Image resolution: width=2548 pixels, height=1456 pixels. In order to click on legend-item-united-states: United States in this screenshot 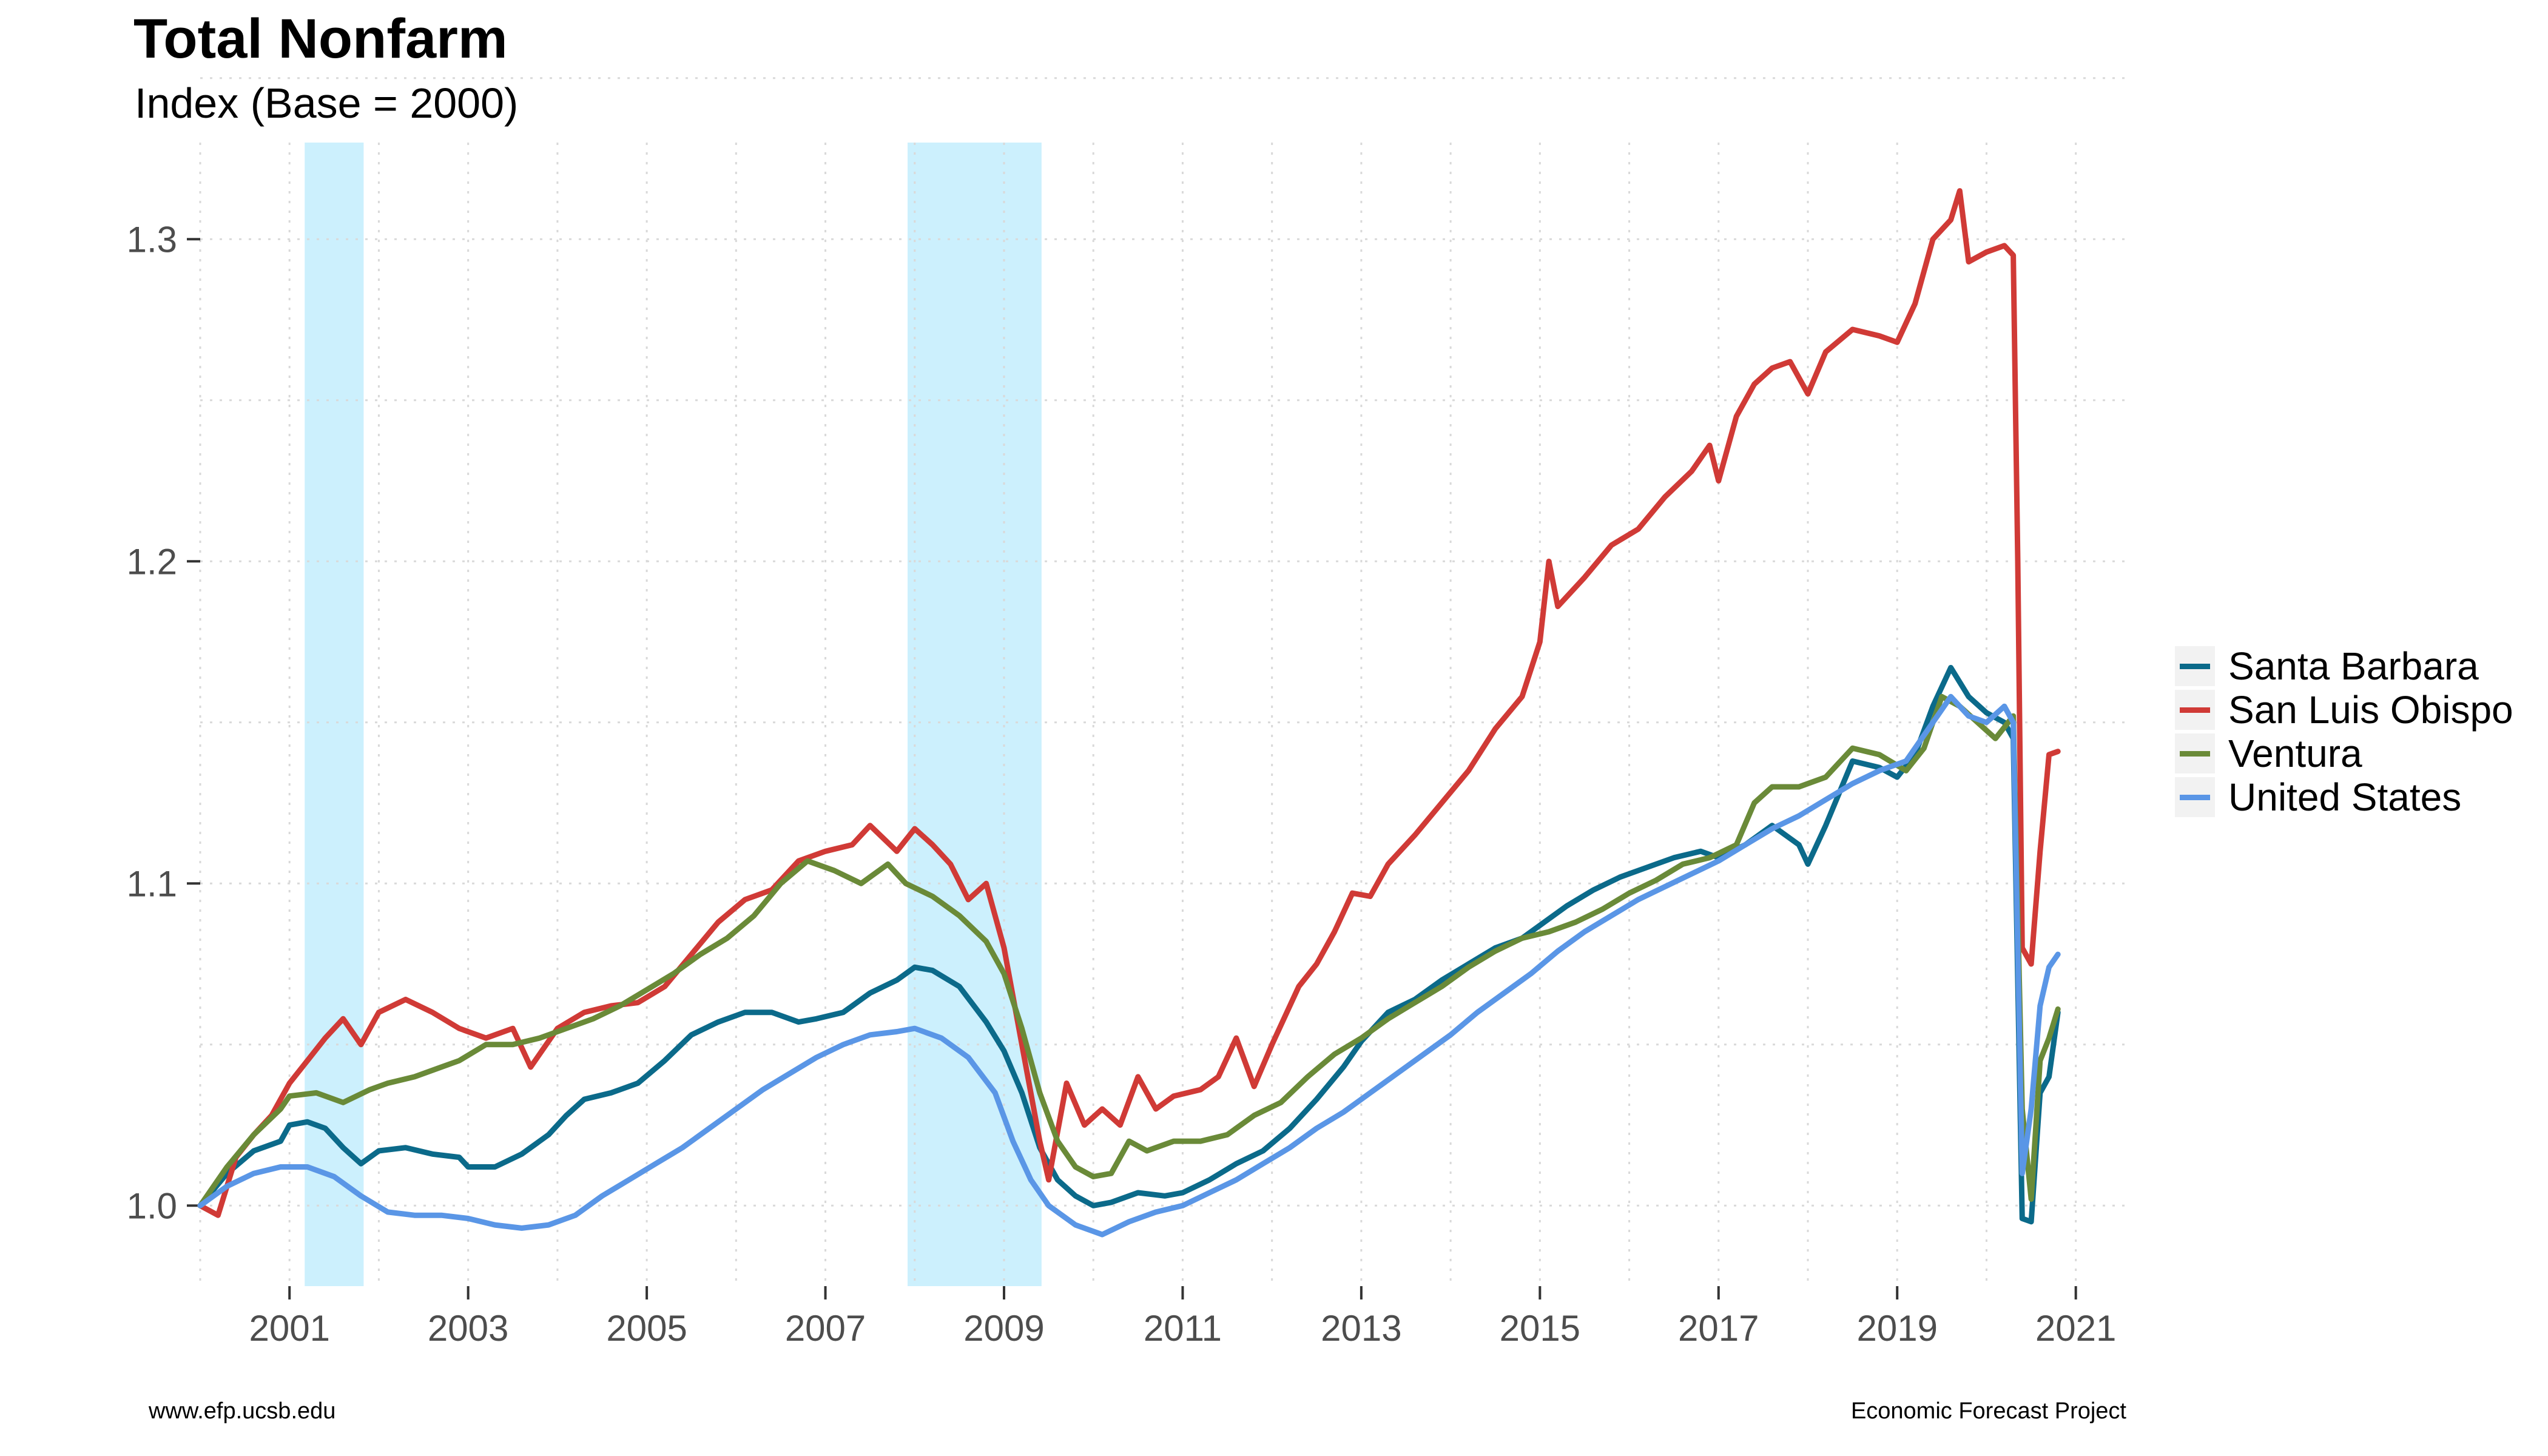, I will do `click(2344, 797)`.